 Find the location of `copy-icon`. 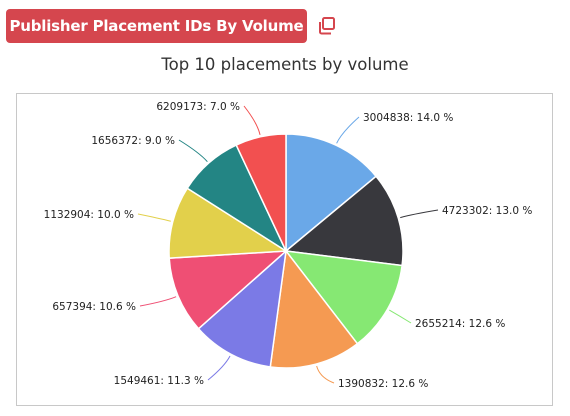

copy-icon is located at coordinates (327, 26).